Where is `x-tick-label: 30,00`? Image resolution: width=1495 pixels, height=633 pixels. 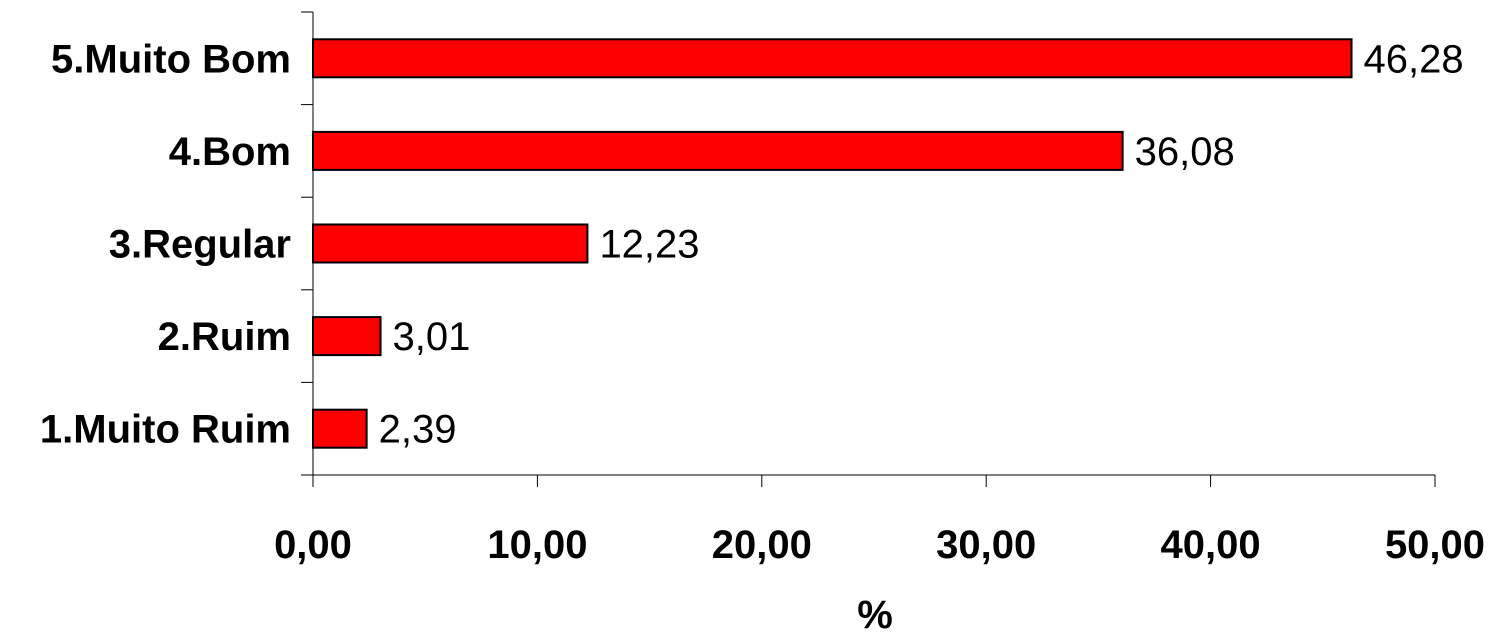 x-tick-label: 30,00 is located at coordinates (986, 545).